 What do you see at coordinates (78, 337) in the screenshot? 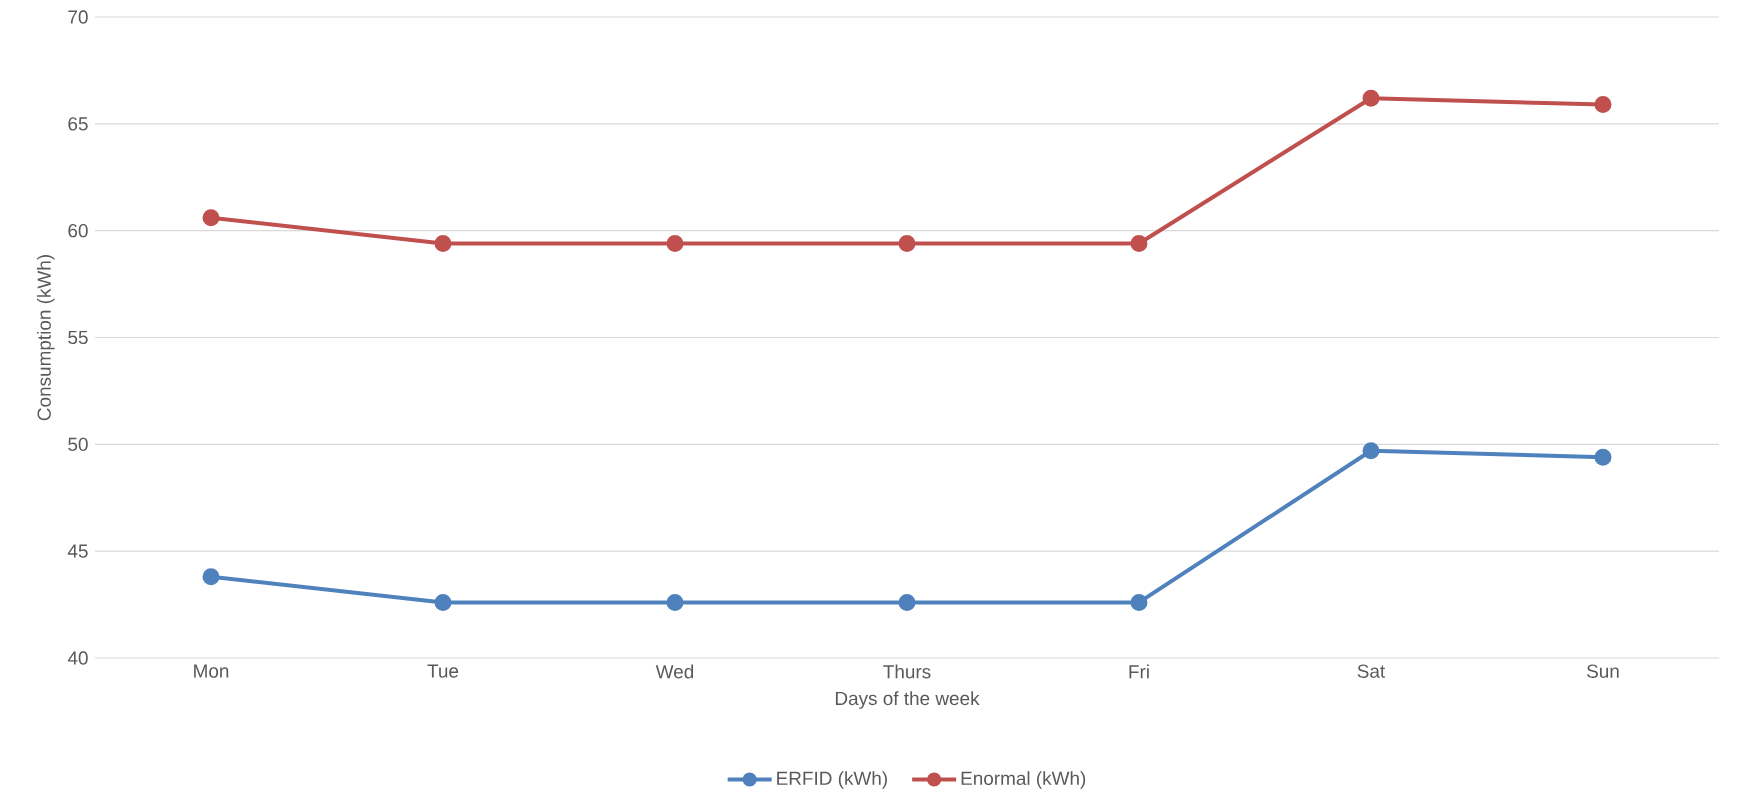
I see `y-tick-label: 55` at bounding box center [78, 337].